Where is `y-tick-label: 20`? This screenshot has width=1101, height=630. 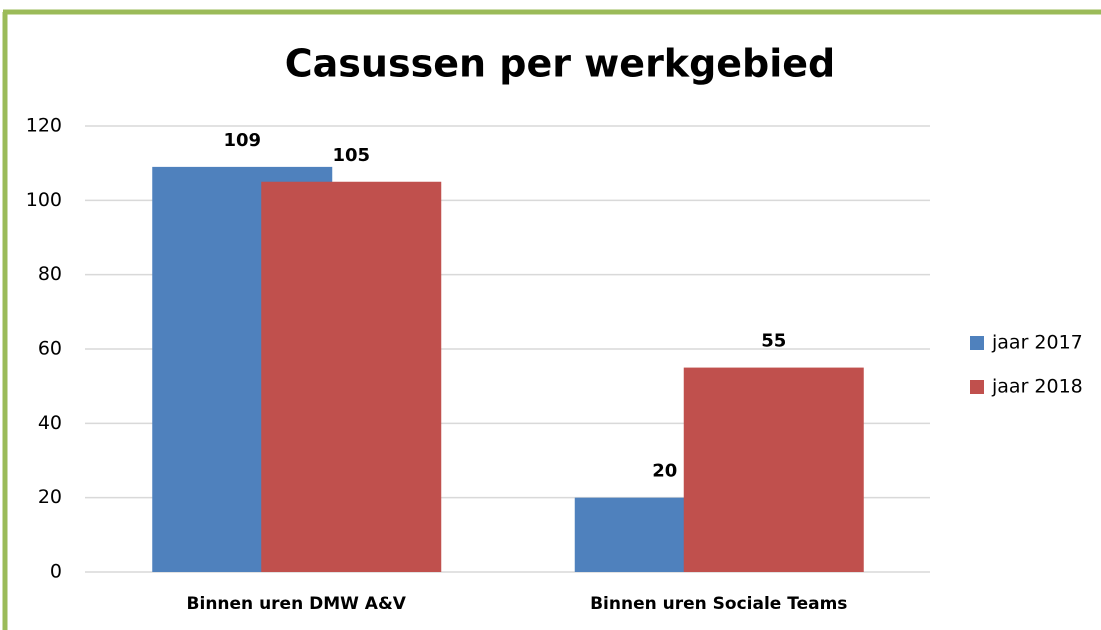
y-tick-label: 20 is located at coordinates (50, 497).